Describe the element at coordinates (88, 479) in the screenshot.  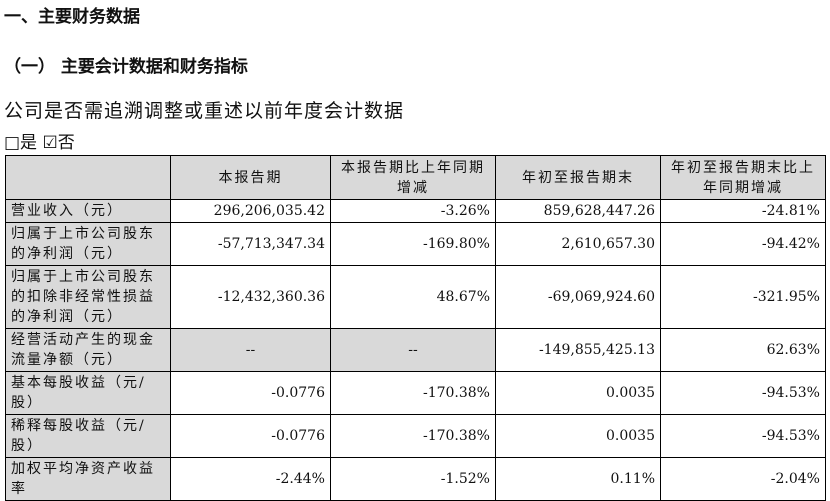
I see `row-label: 加权平均净资产收益率` at that location.